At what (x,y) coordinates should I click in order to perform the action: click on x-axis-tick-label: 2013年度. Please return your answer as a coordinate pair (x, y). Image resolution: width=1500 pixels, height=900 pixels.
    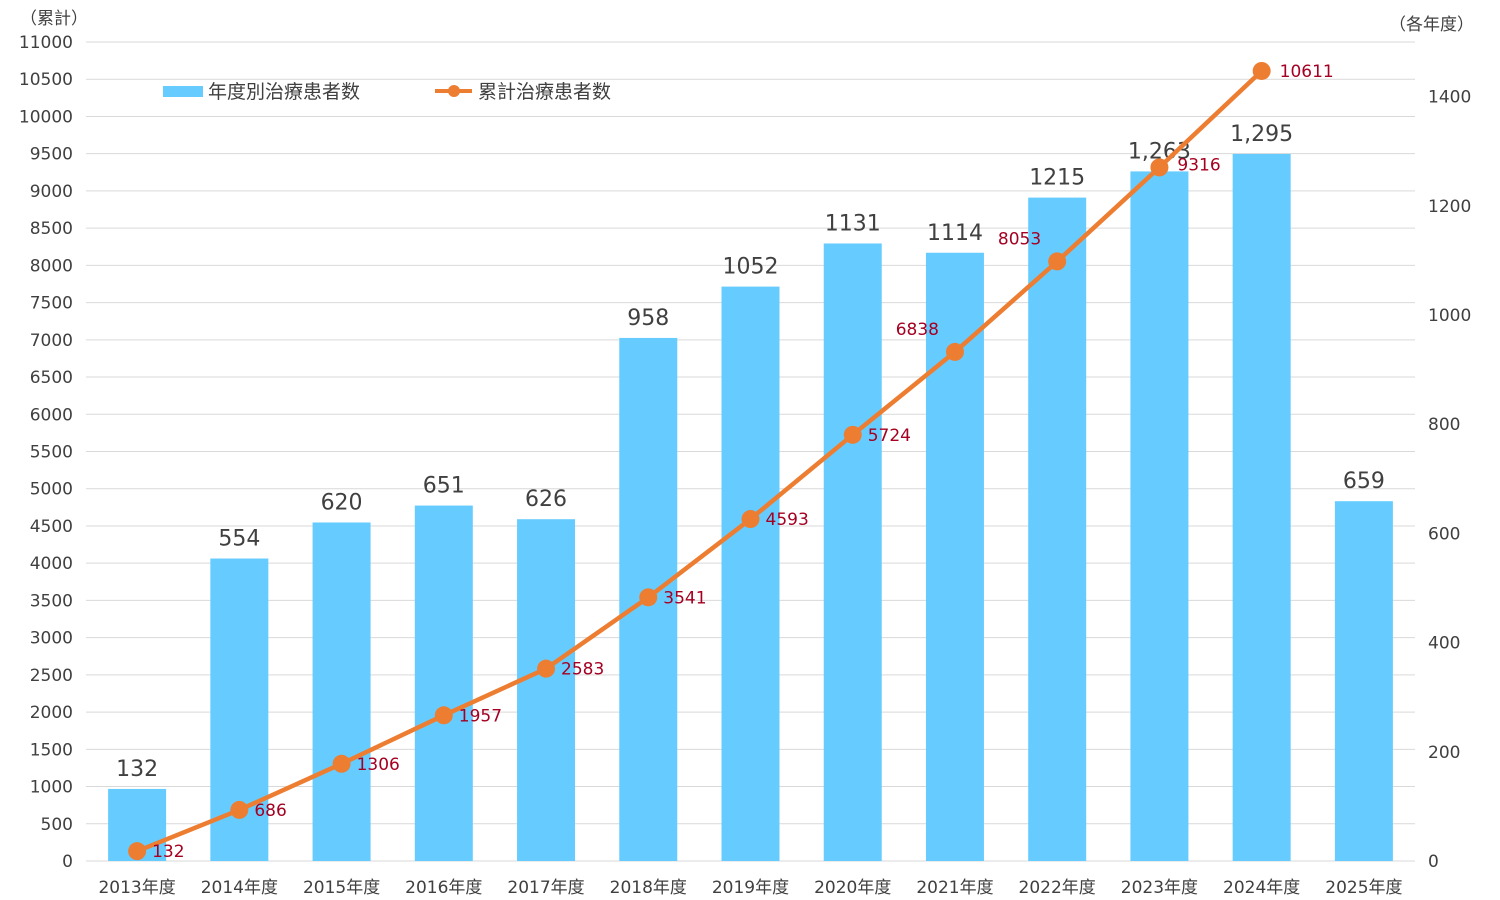
    Looking at the image, I should click on (136, 888).